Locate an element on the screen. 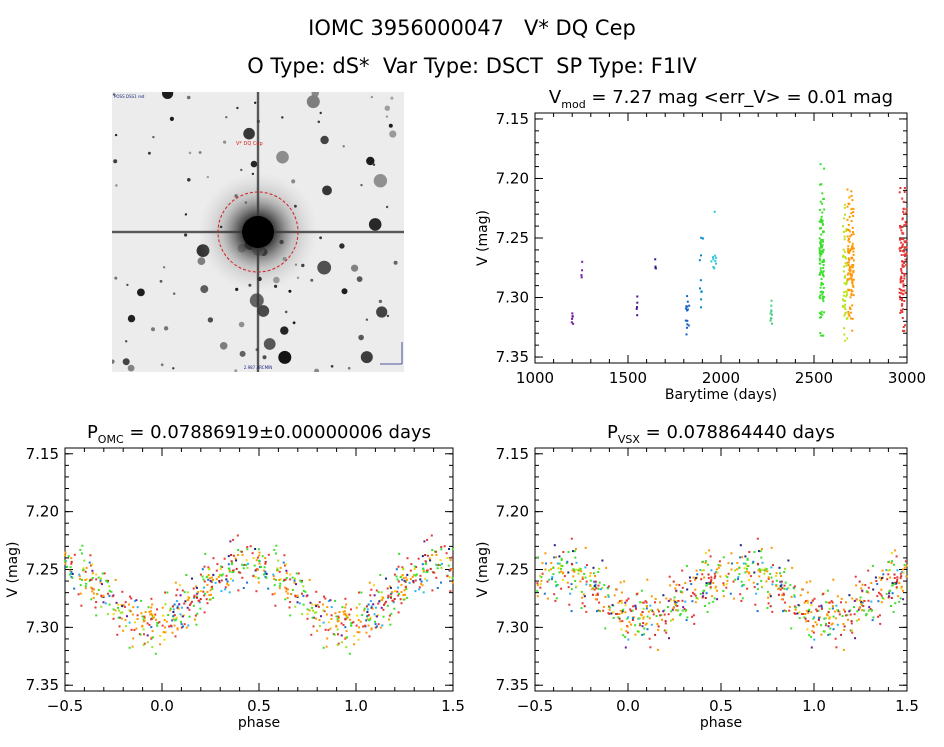  y-tick-label: 7.30 is located at coordinates (42, 627).